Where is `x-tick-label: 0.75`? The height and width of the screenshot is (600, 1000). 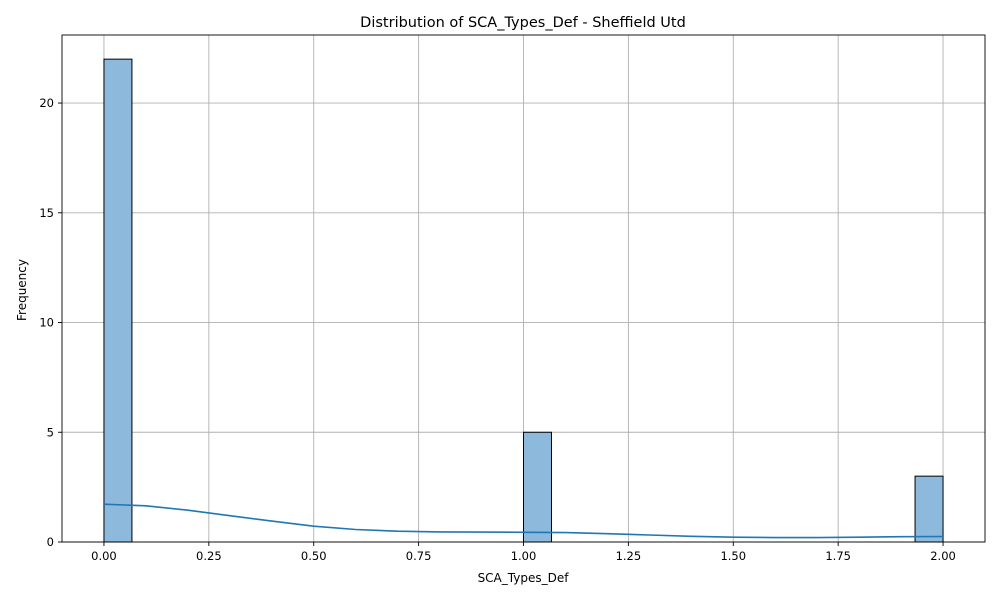
x-tick-label: 0.75 is located at coordinates (419, 556).